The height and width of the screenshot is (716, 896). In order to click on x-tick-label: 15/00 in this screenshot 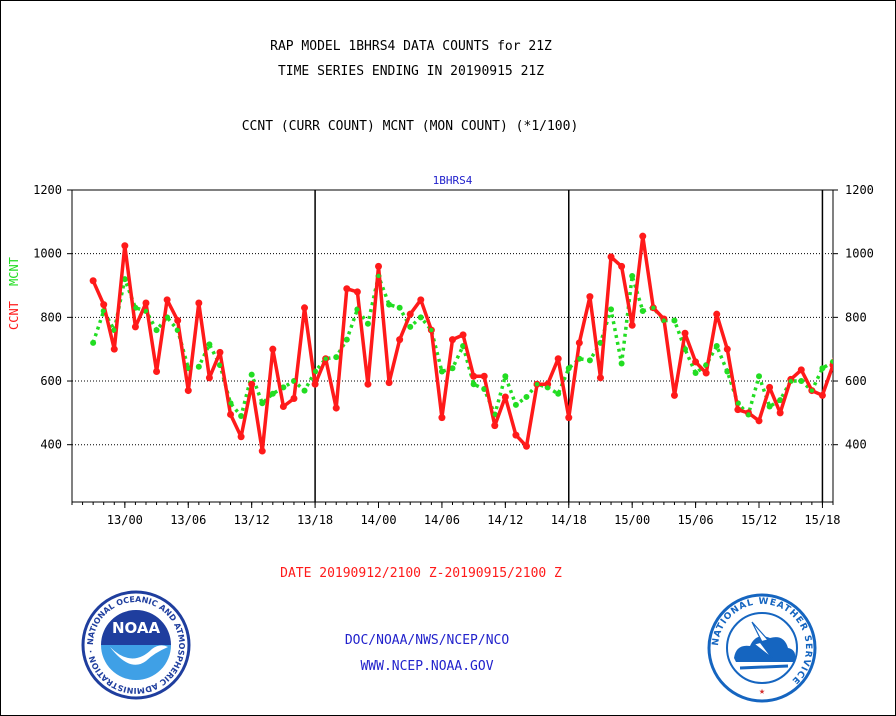, I will do `click(632, 520)`.